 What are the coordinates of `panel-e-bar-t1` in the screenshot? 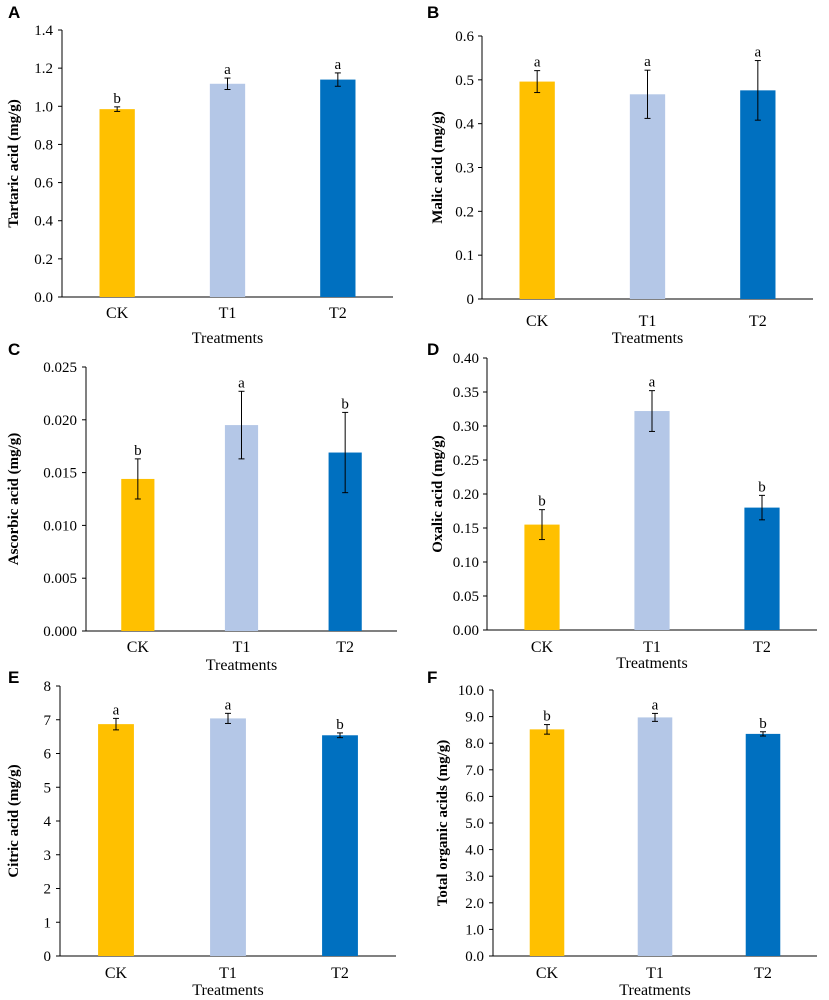 It's located at (228, 837).